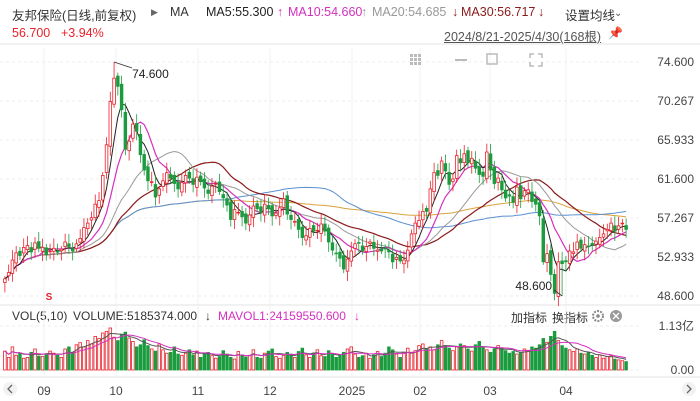 Image resolution: width=700 pixels, height=401 pixels. I want to click on mavol10-line, so click(315, 346).